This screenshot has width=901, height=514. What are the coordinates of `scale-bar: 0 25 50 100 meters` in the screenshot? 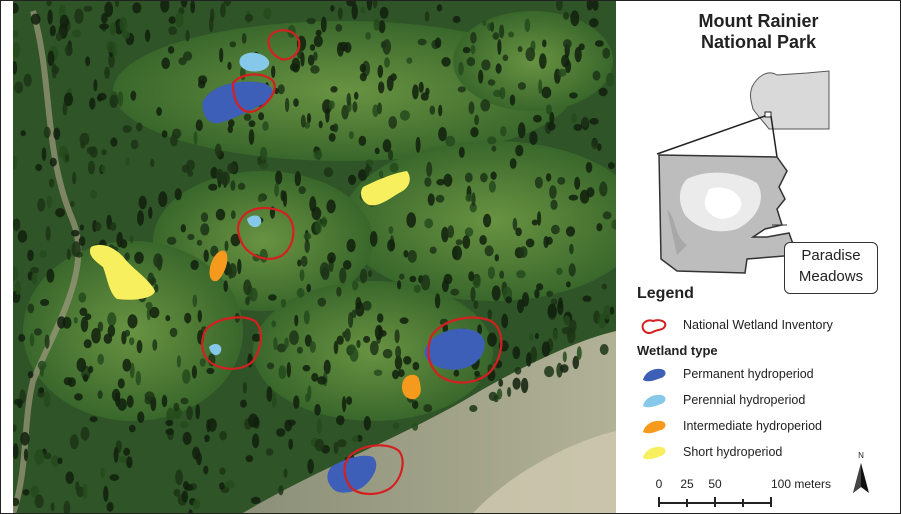 It's located at (747, 489).